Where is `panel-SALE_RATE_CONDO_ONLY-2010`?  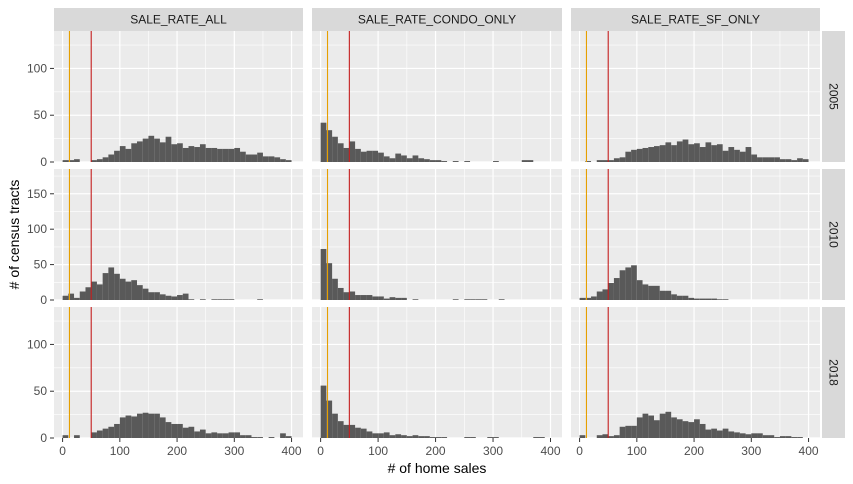
panel-SALE_RATE_CONDO_ONLY-2010 is located at coordinates (437, 235).